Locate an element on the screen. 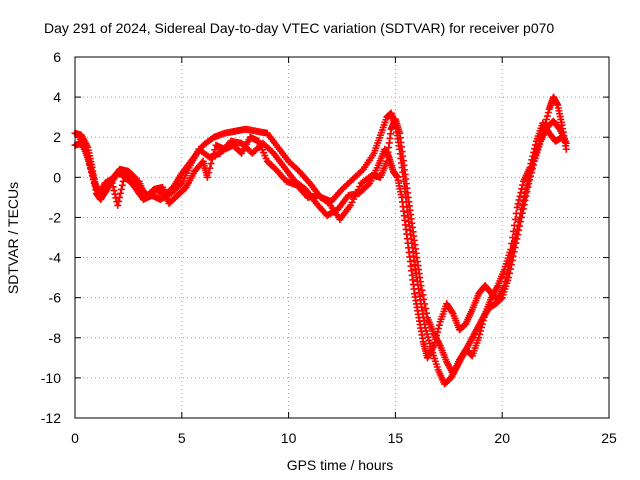  y-tick-label: -4 is located at coordinates (55, 258).